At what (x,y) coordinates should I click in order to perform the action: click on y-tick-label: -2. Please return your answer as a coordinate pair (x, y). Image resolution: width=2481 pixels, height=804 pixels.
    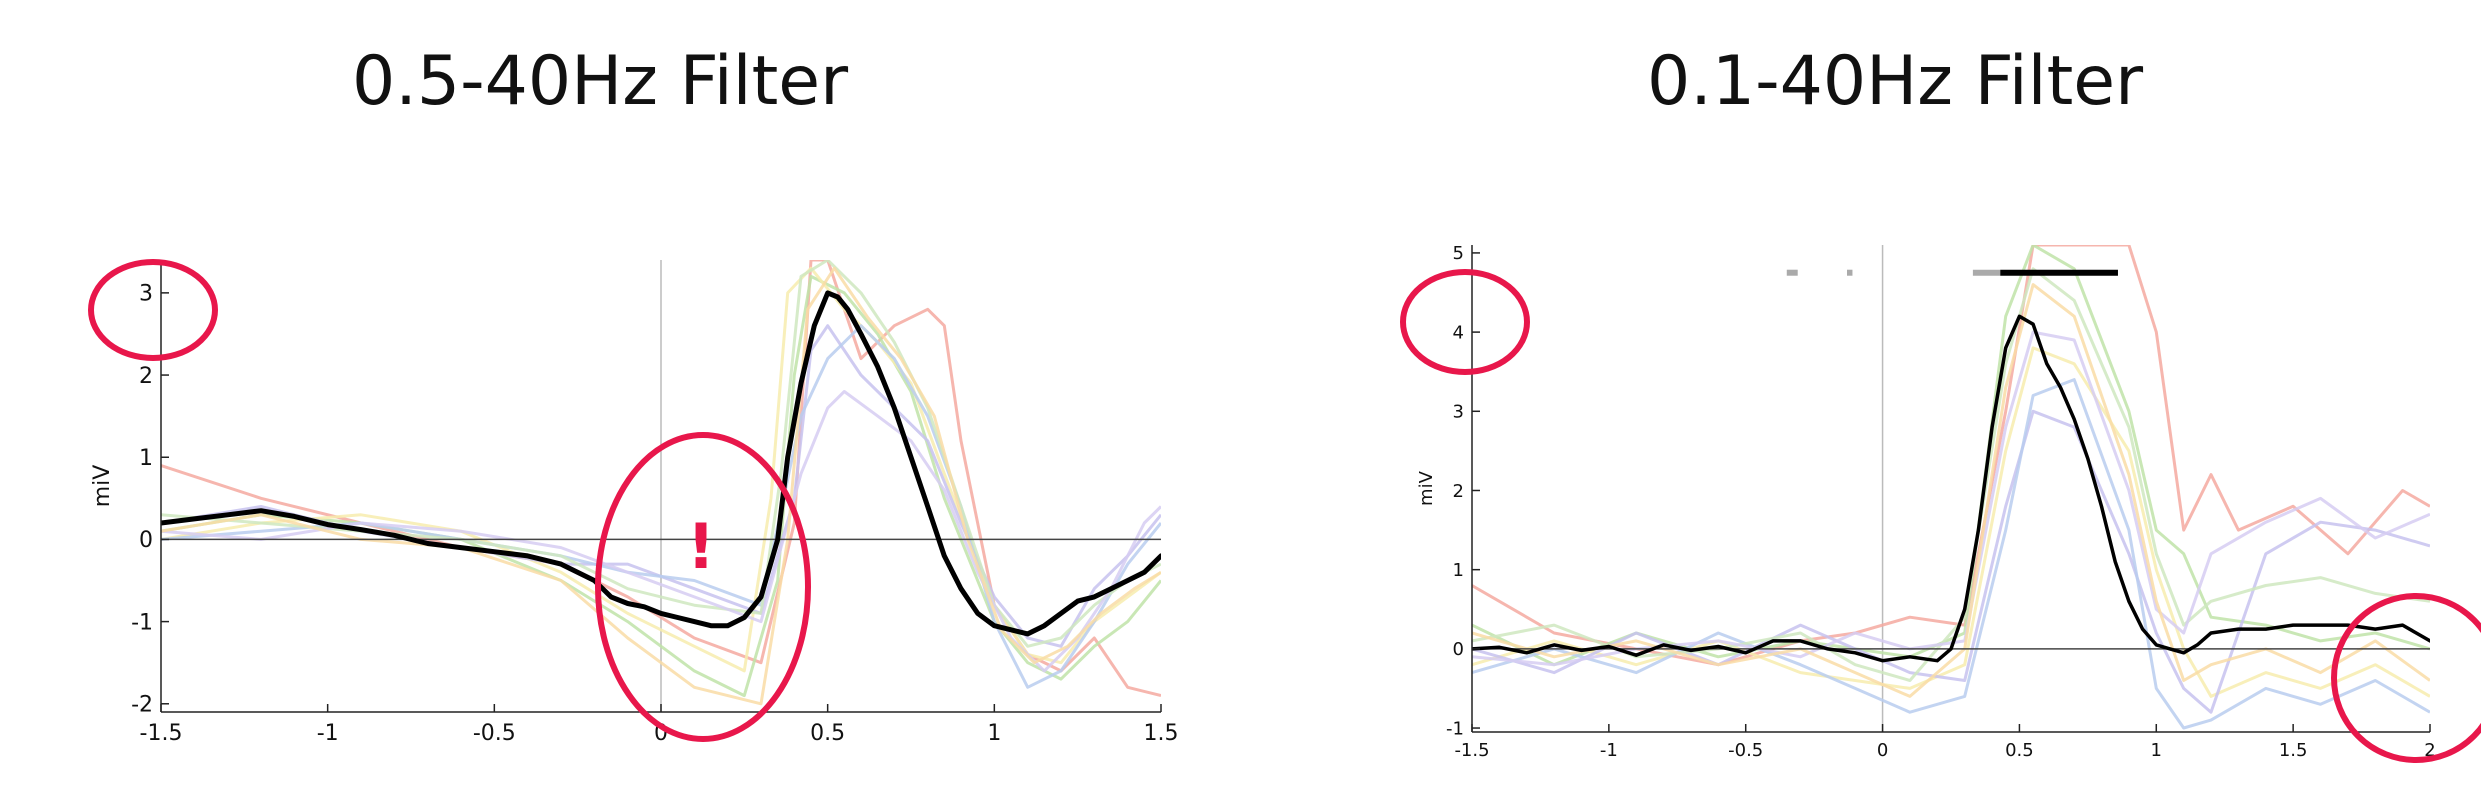
    Looking at the image, I should click on (142, 704).